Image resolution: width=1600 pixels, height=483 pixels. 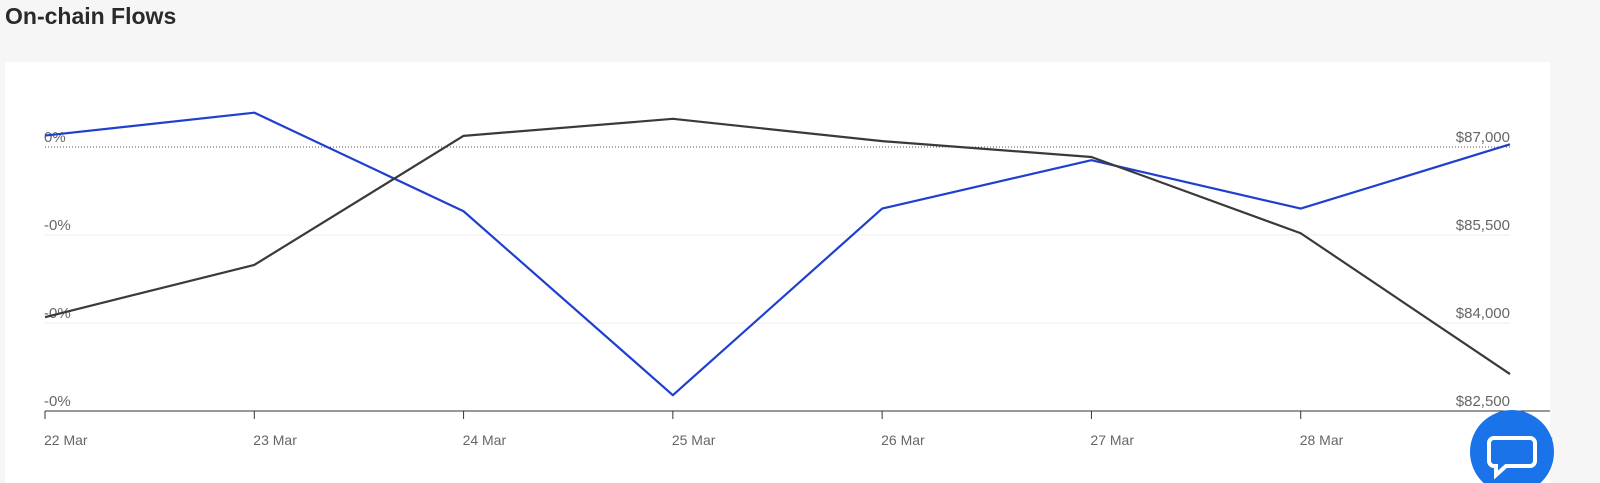 I want to click on x-tick-label: 25 Mar, so click(x=694, y=440).